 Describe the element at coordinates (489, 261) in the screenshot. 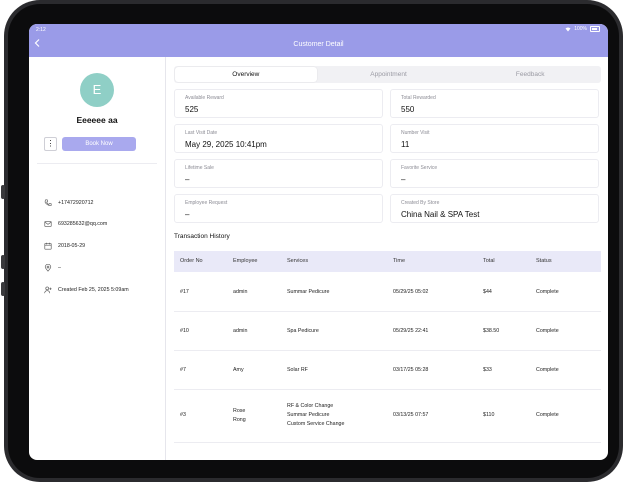

I see `column-header: Total` at that location.